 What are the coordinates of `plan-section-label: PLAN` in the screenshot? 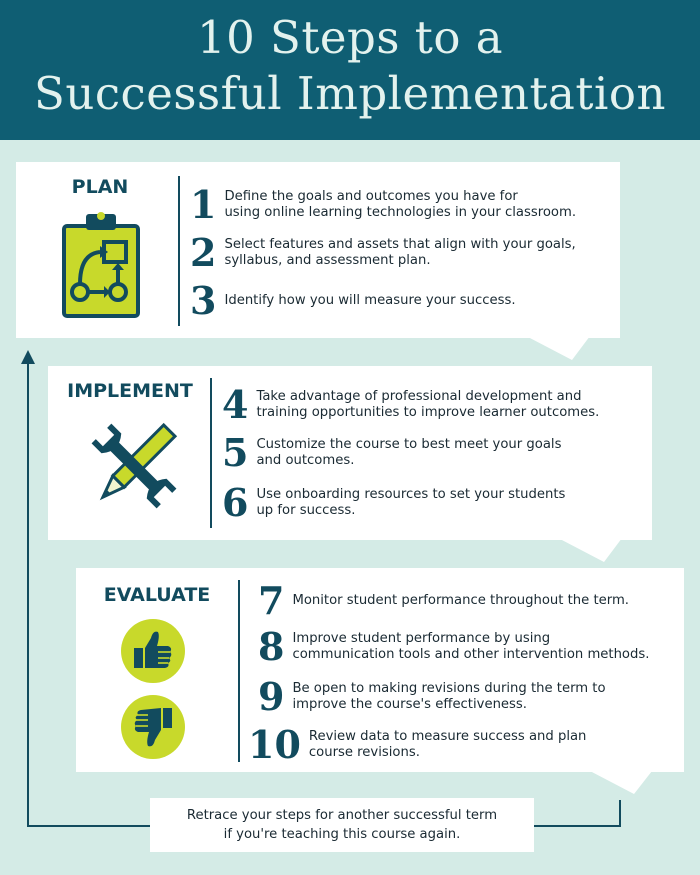 It's located at (100, 187).